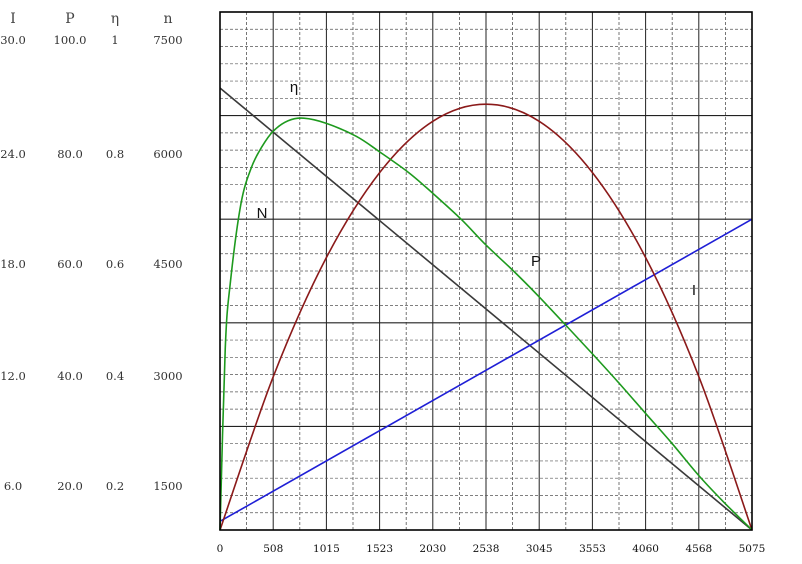  Describe the element at coordinates (69, 19) in the screenshot. I see `y-axis-header-1: P` at that location.